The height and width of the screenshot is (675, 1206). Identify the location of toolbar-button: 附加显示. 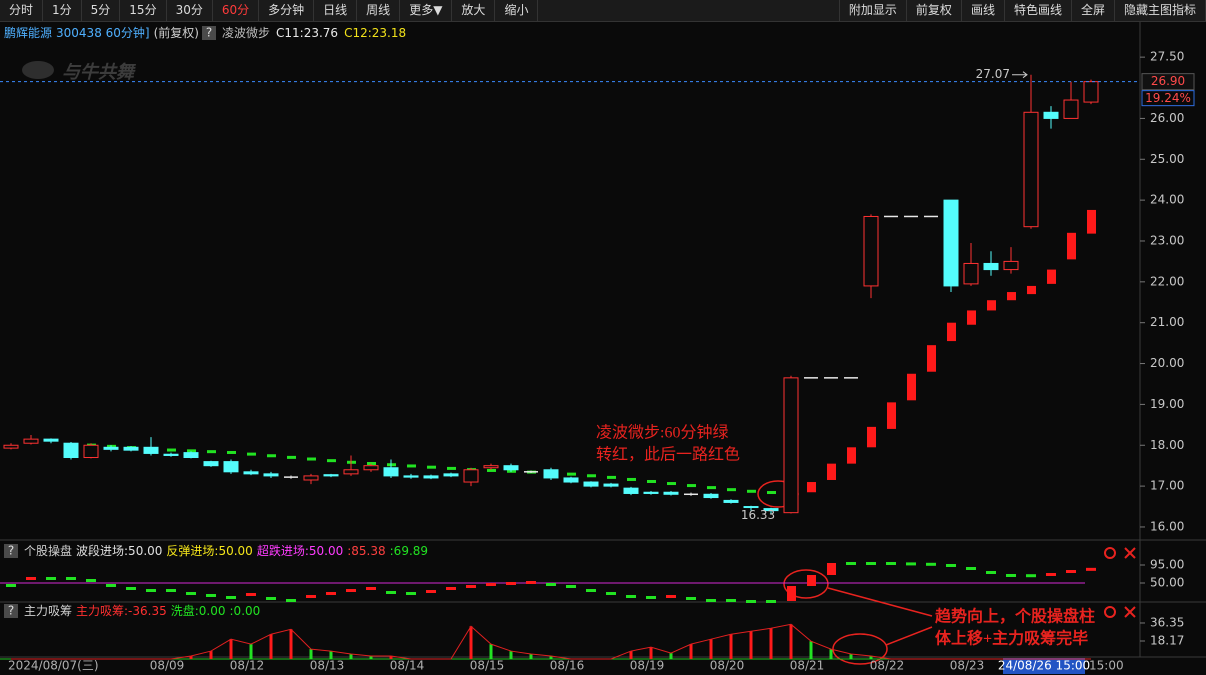
(873, 10).